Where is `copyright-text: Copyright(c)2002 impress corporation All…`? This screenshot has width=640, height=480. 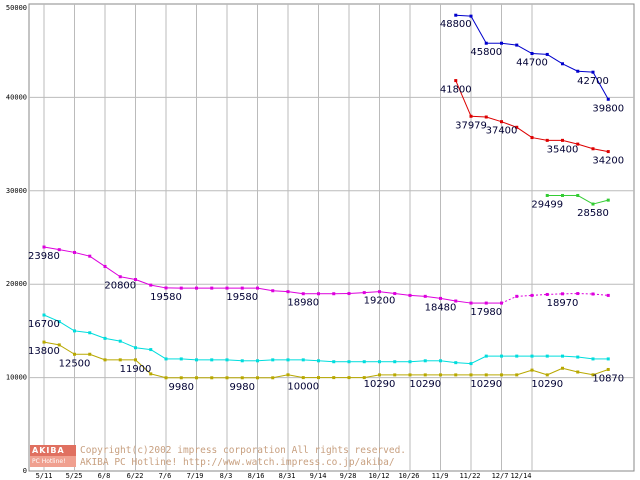 copyright-text: Copyright(c)2002 impress corporation All… is located at coordinates (310, 457).